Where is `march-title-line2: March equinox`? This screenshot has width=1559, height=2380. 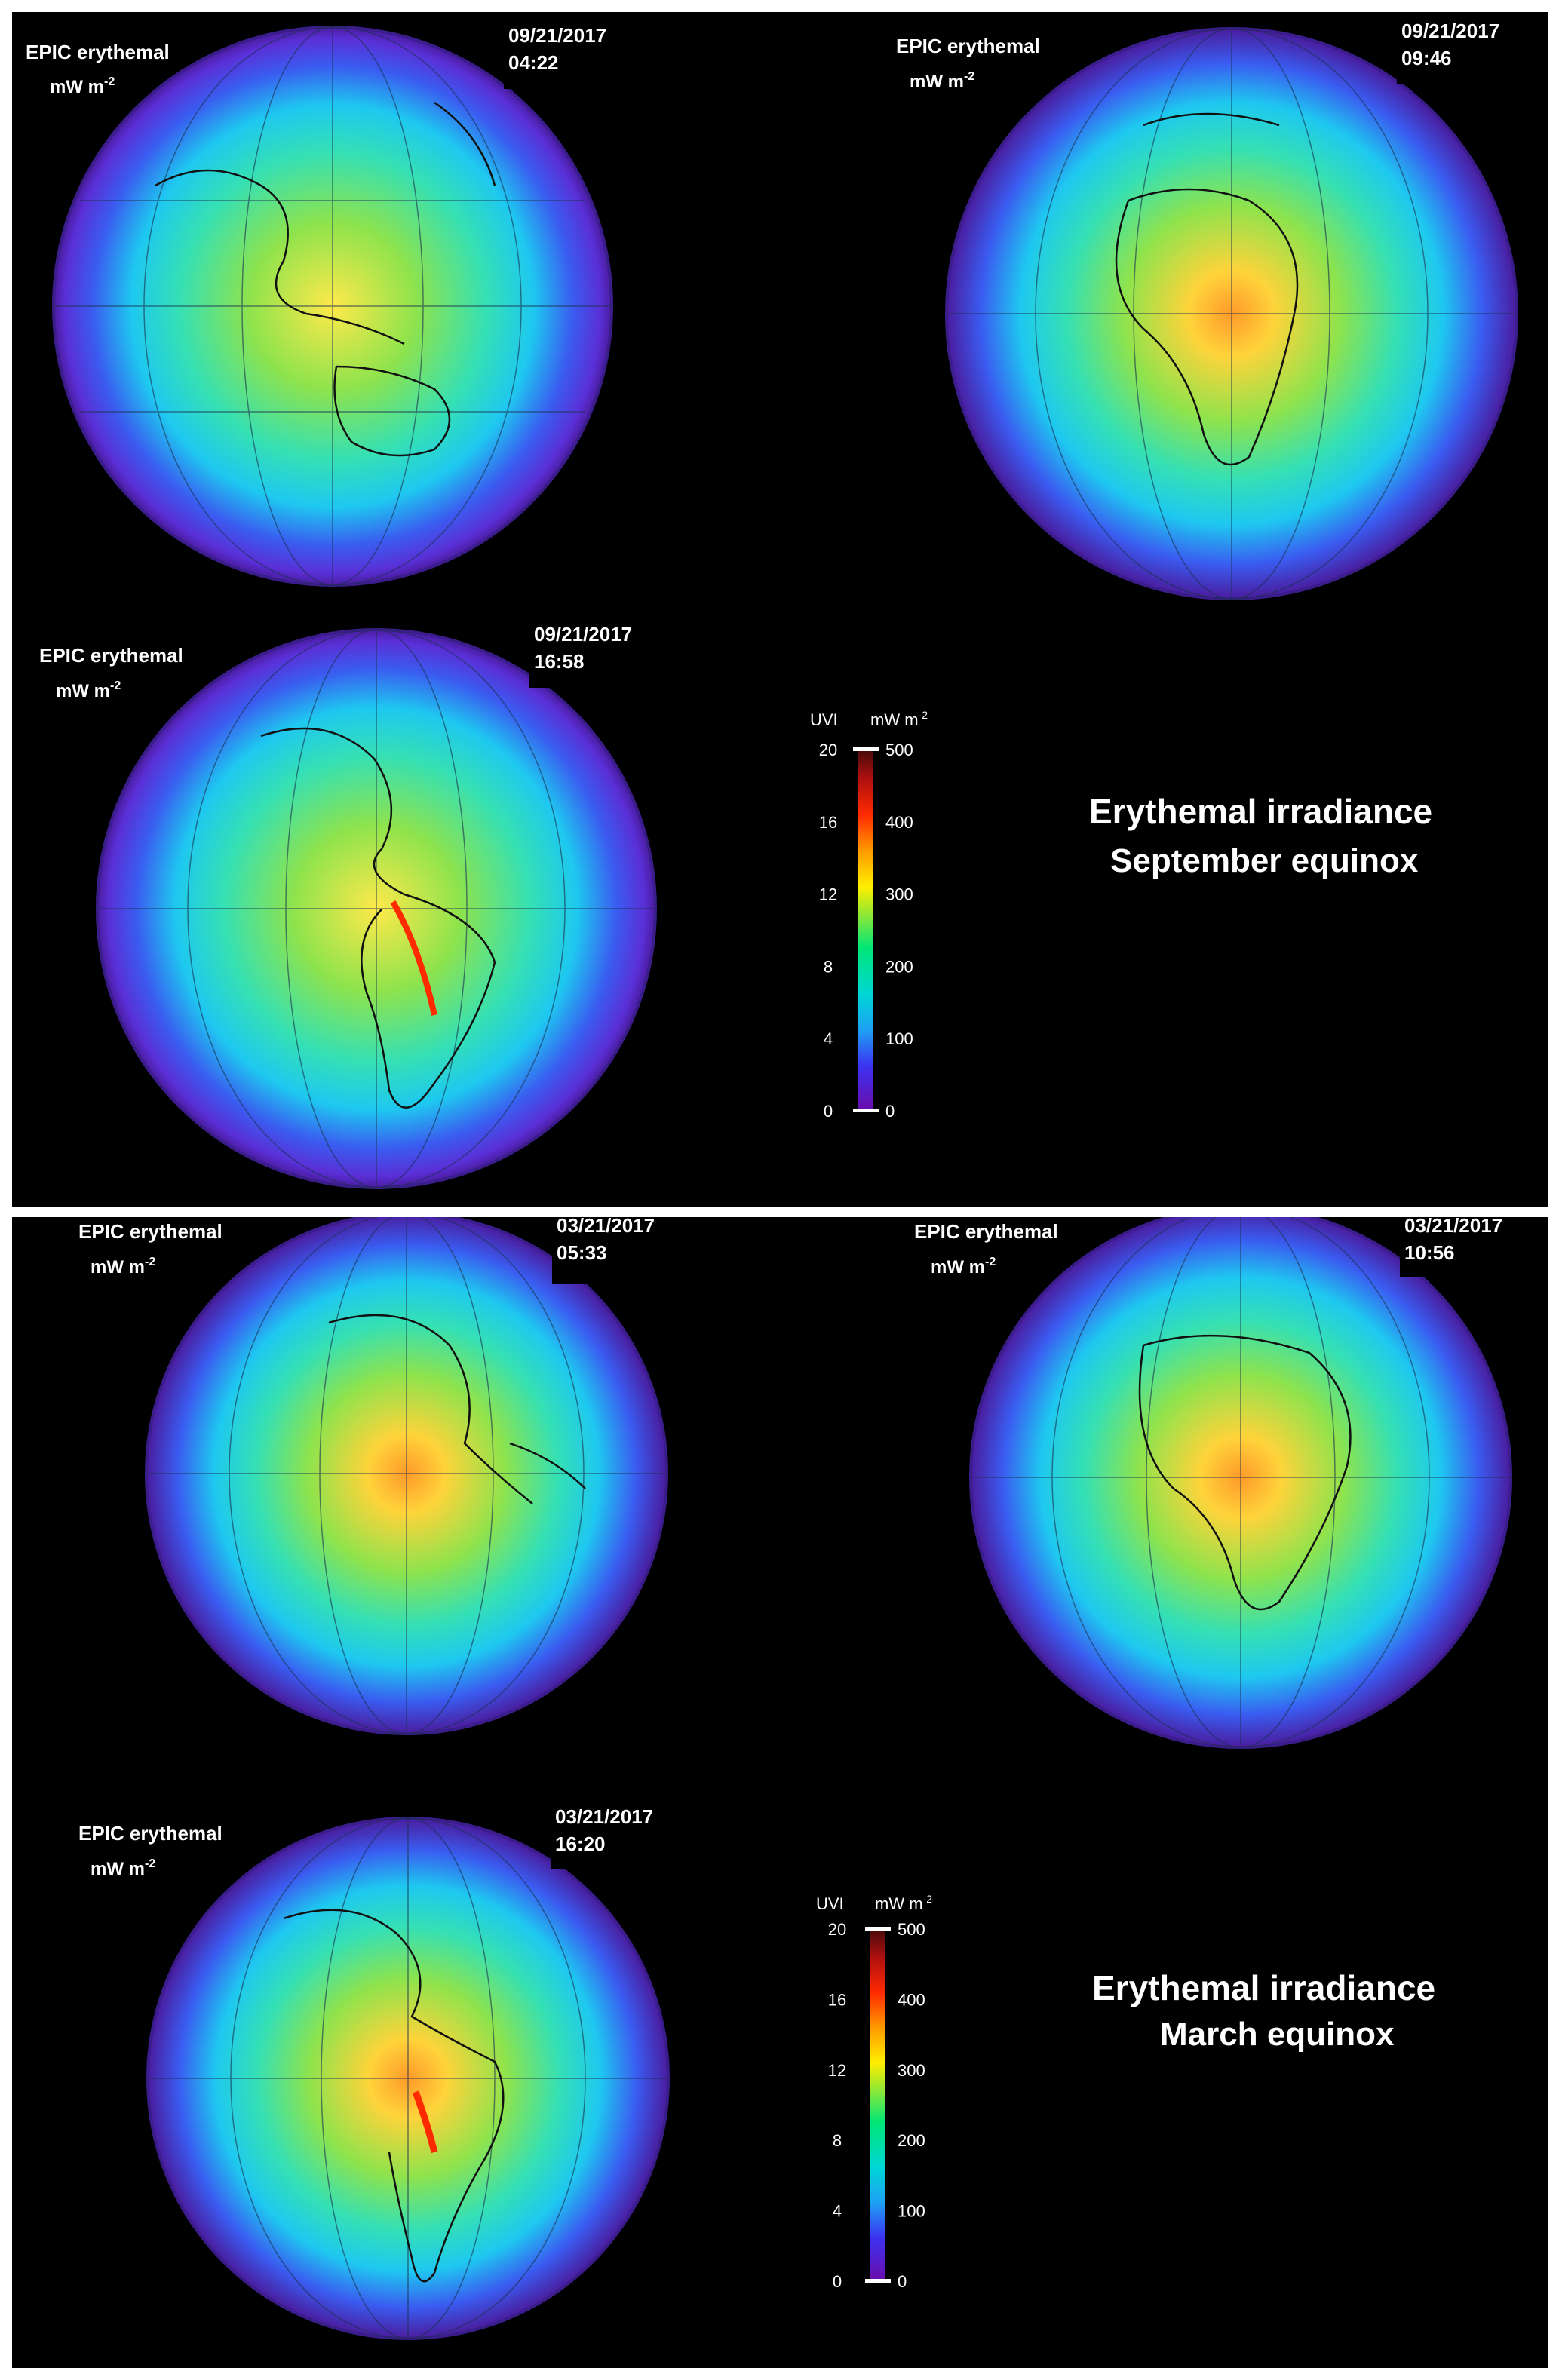 march-title-line2: March equinox is located at coordinates (1278, 2034).